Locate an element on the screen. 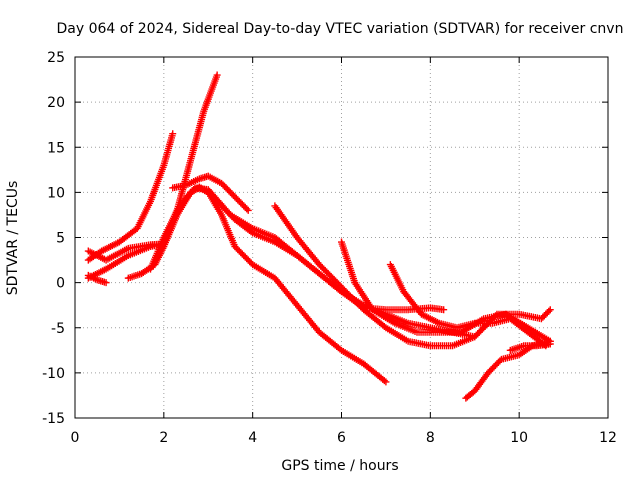 This screenshot has height=480, width=640. x-tick-label: 2 is located at coordinates (163, 438).